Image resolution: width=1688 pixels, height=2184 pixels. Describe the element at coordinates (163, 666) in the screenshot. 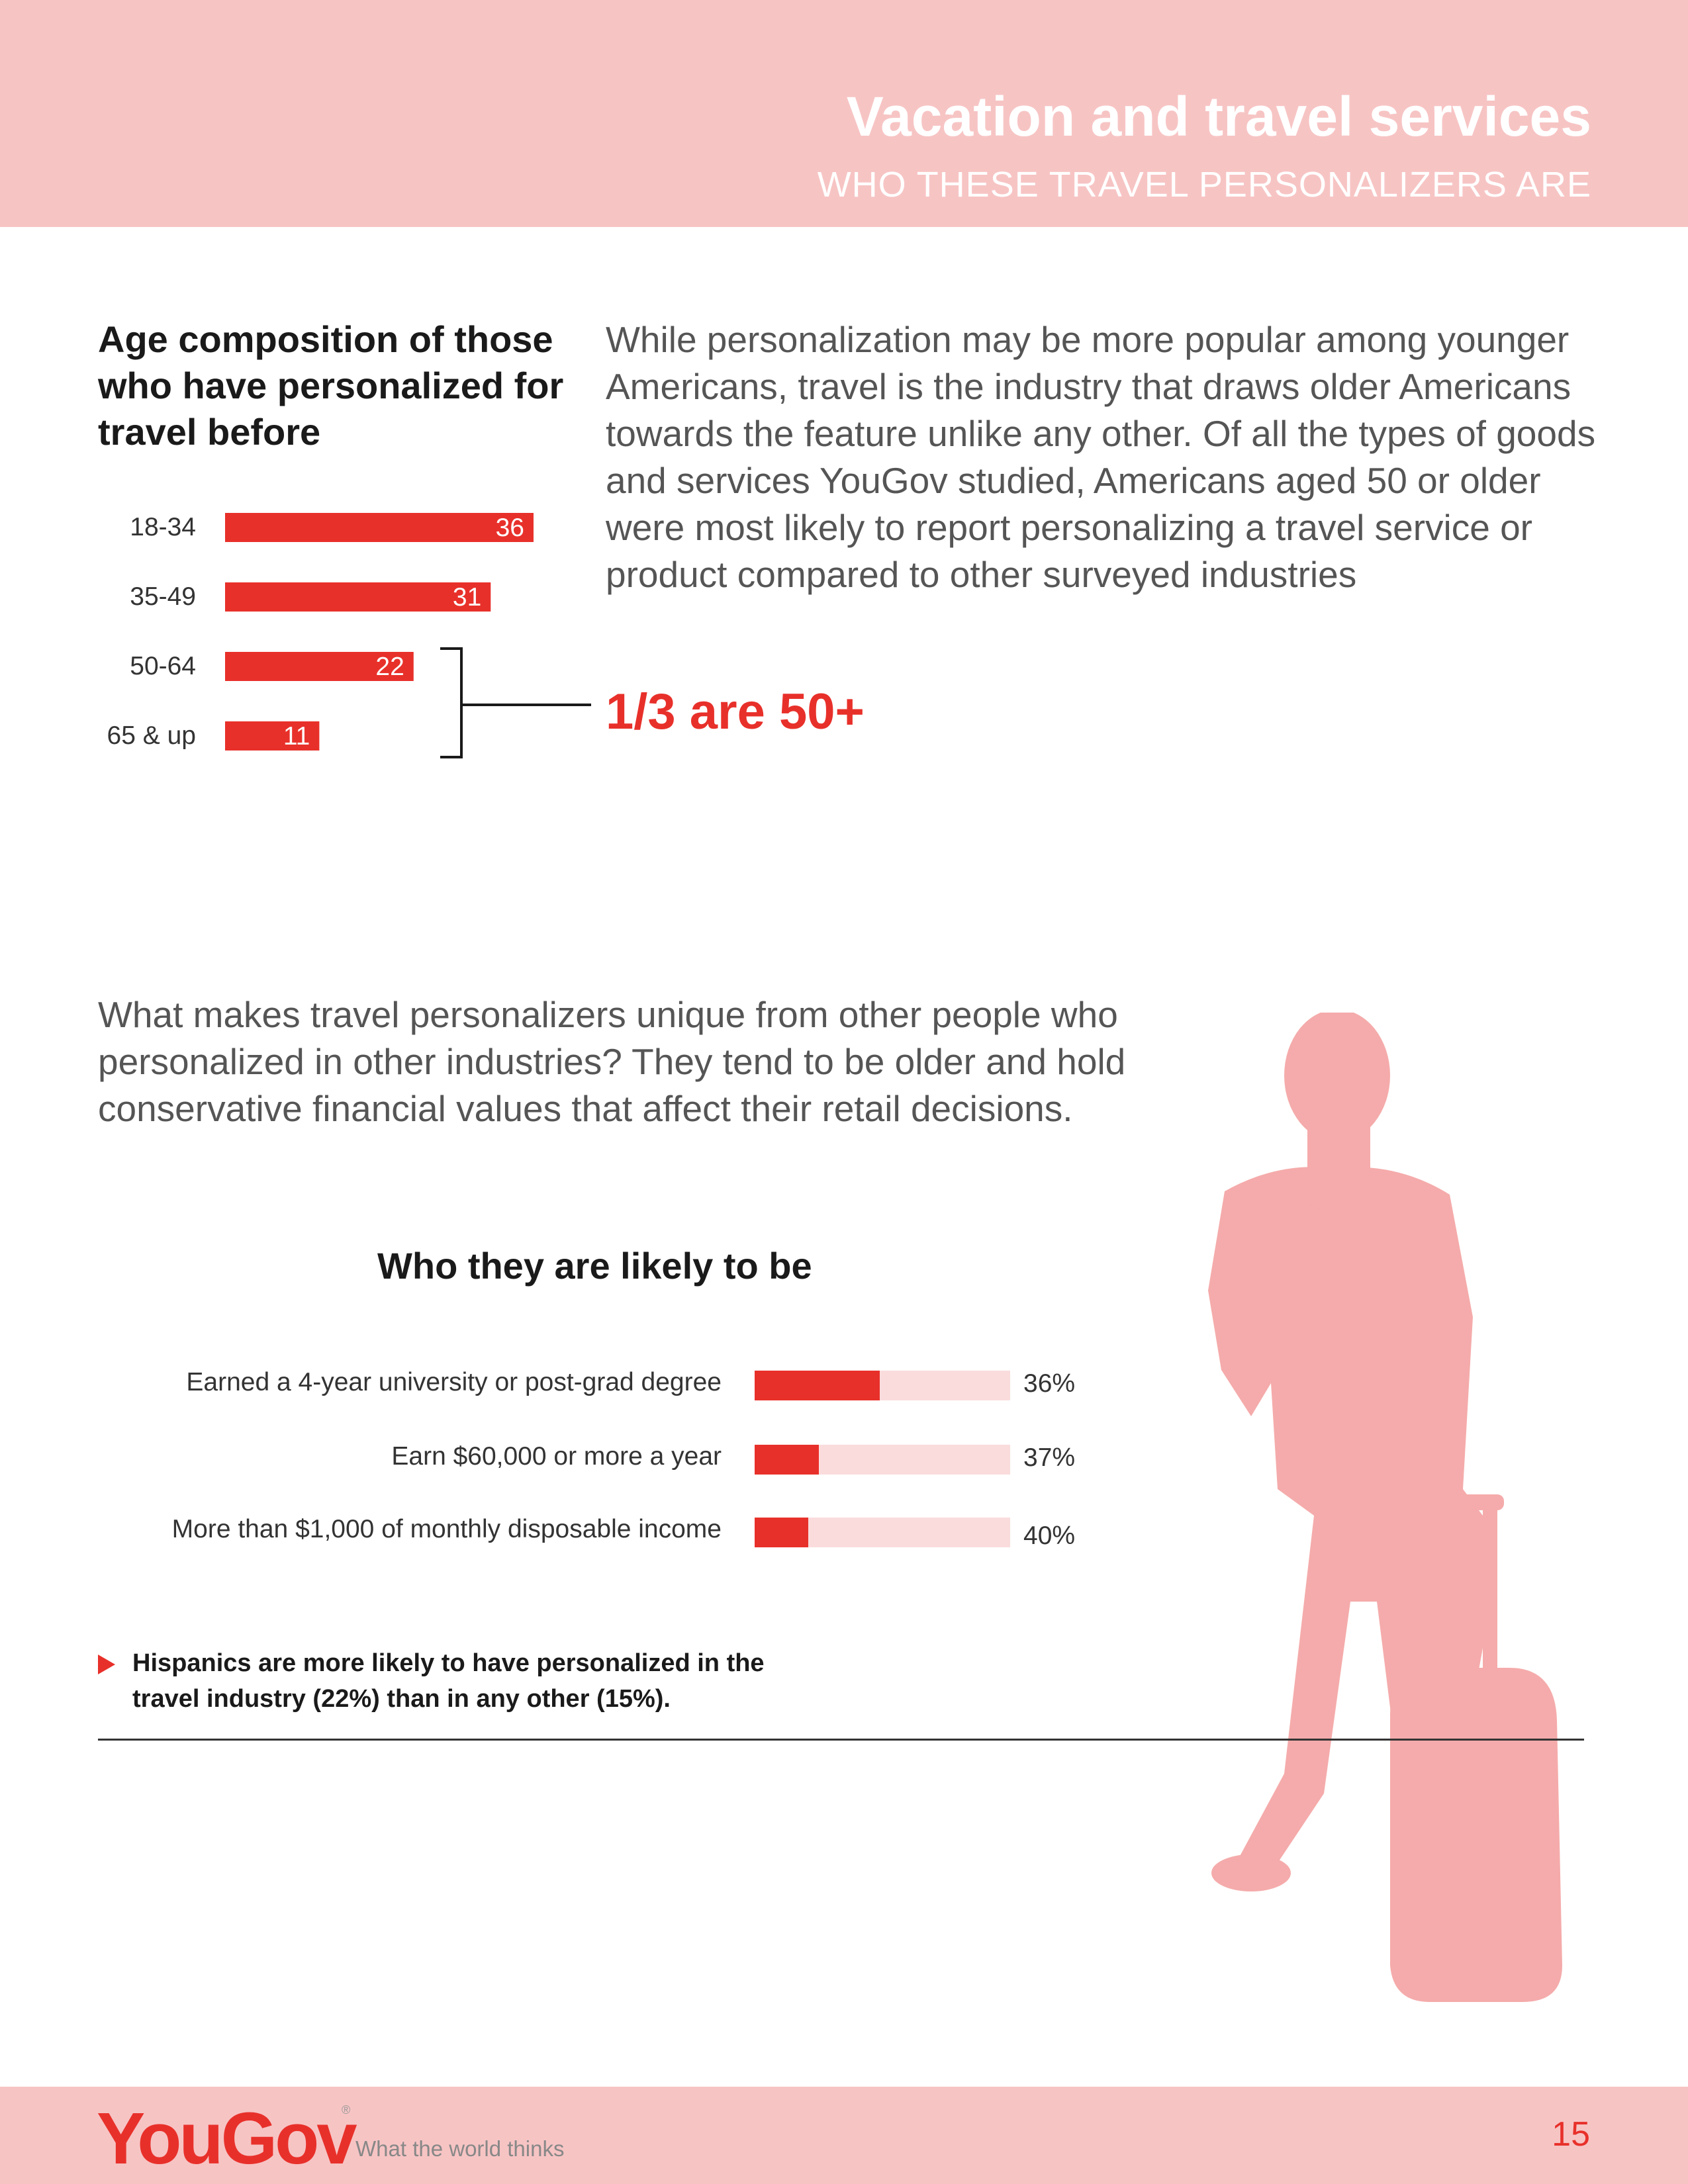

I see `age-category-label: 50-64` at that location.